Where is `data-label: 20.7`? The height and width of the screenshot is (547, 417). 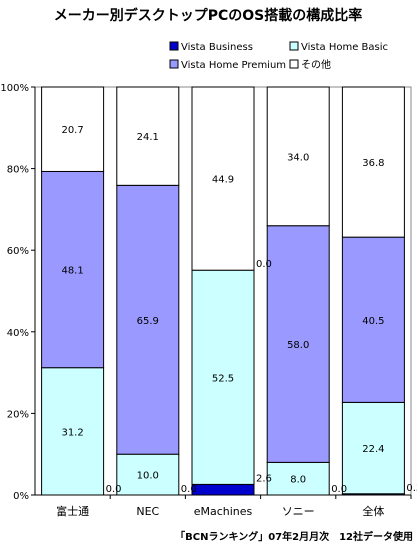 data-label: 20.7 is located at coordinates (72, 130).